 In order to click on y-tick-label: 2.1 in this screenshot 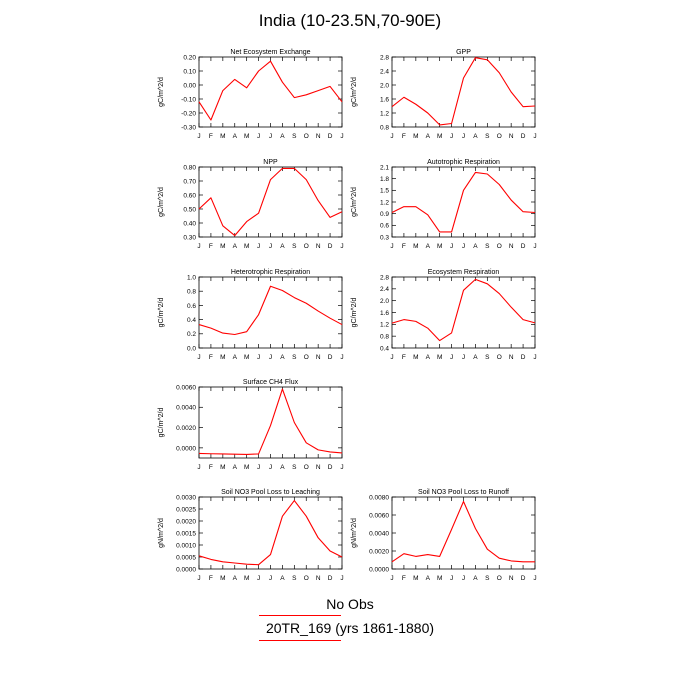, I will do `click(384, 167)`.